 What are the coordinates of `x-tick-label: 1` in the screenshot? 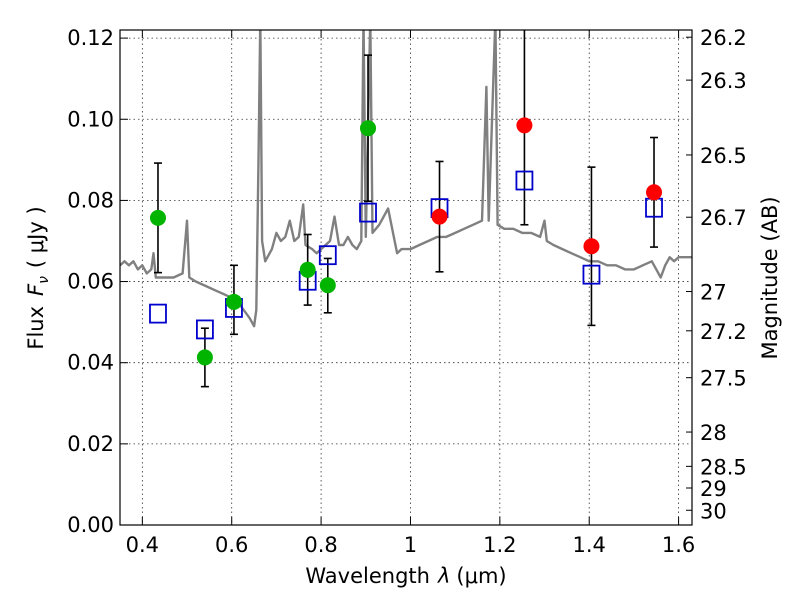 It's located at (410, 545).